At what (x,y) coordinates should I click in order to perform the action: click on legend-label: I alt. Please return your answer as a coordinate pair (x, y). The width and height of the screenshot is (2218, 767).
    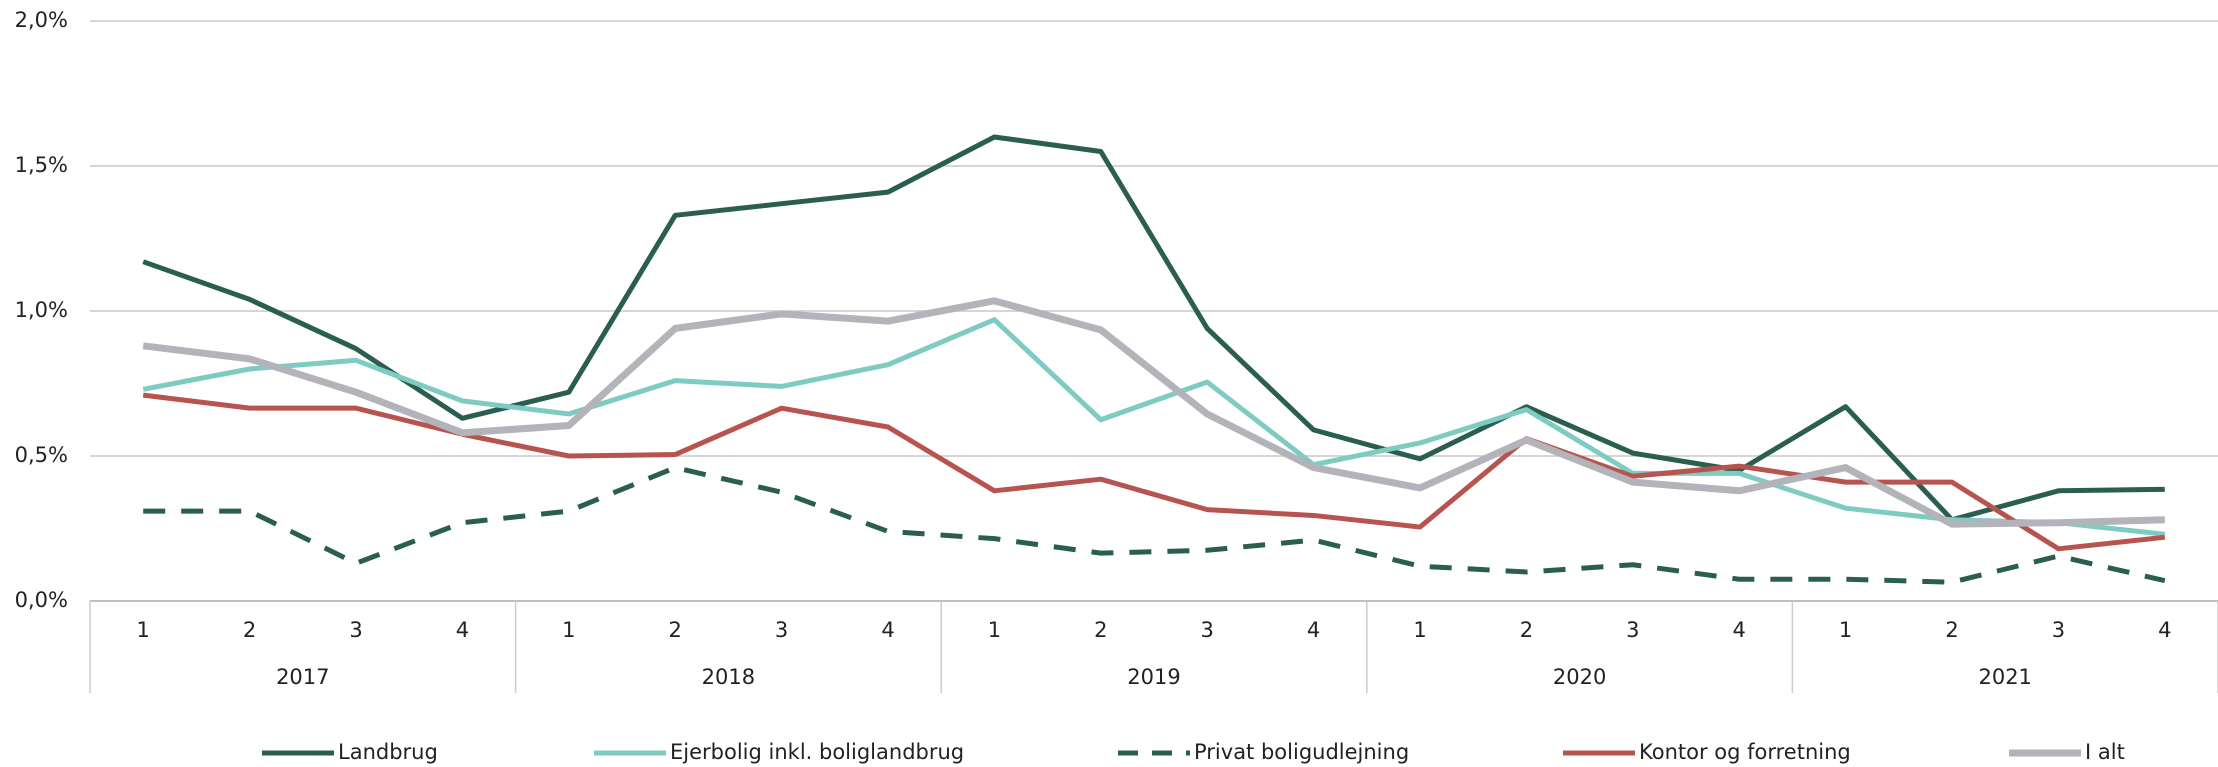
    Looking at the image, I should click on (2105, 752).